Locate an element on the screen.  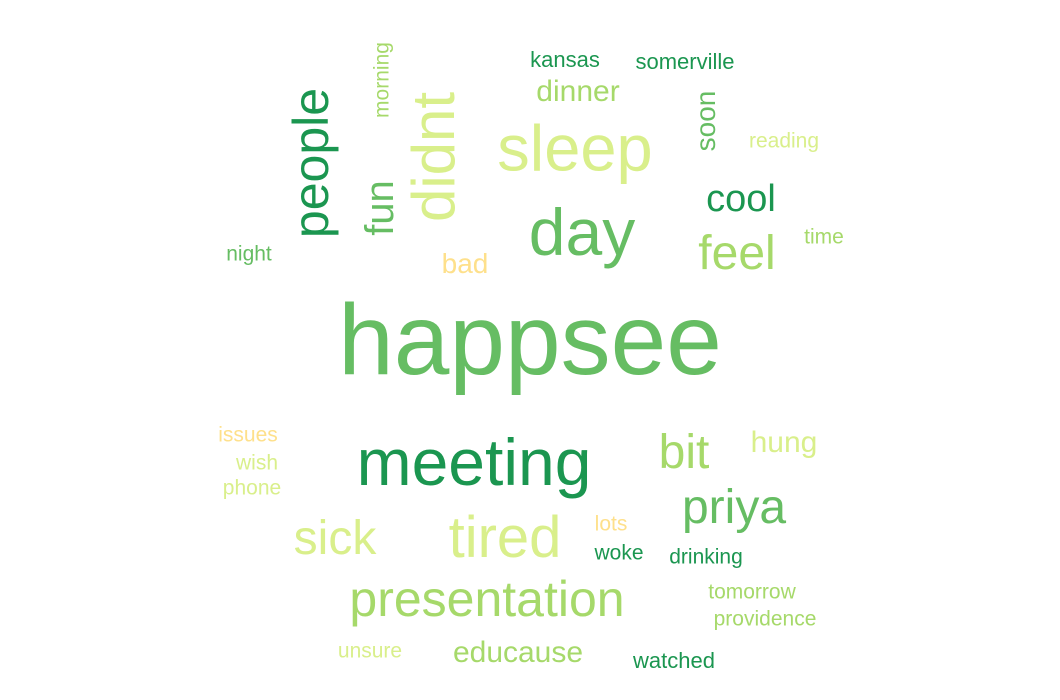
word-dinner: dinner is located at coordinates (578, 91).